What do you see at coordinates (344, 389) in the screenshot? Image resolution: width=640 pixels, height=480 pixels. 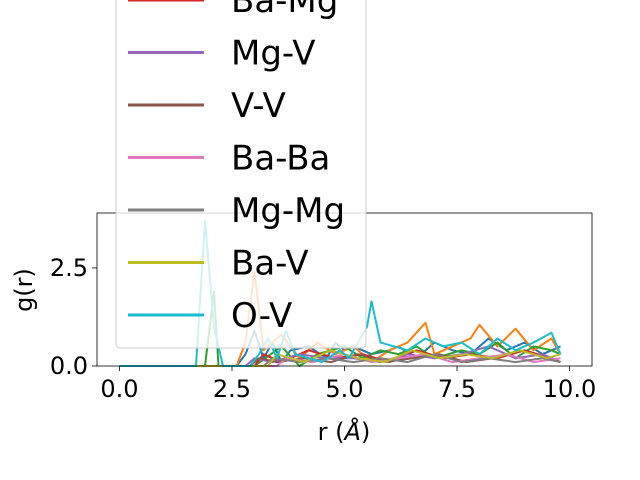 I see `x-tick-label: 5.0` at bounding box center [344, 389].